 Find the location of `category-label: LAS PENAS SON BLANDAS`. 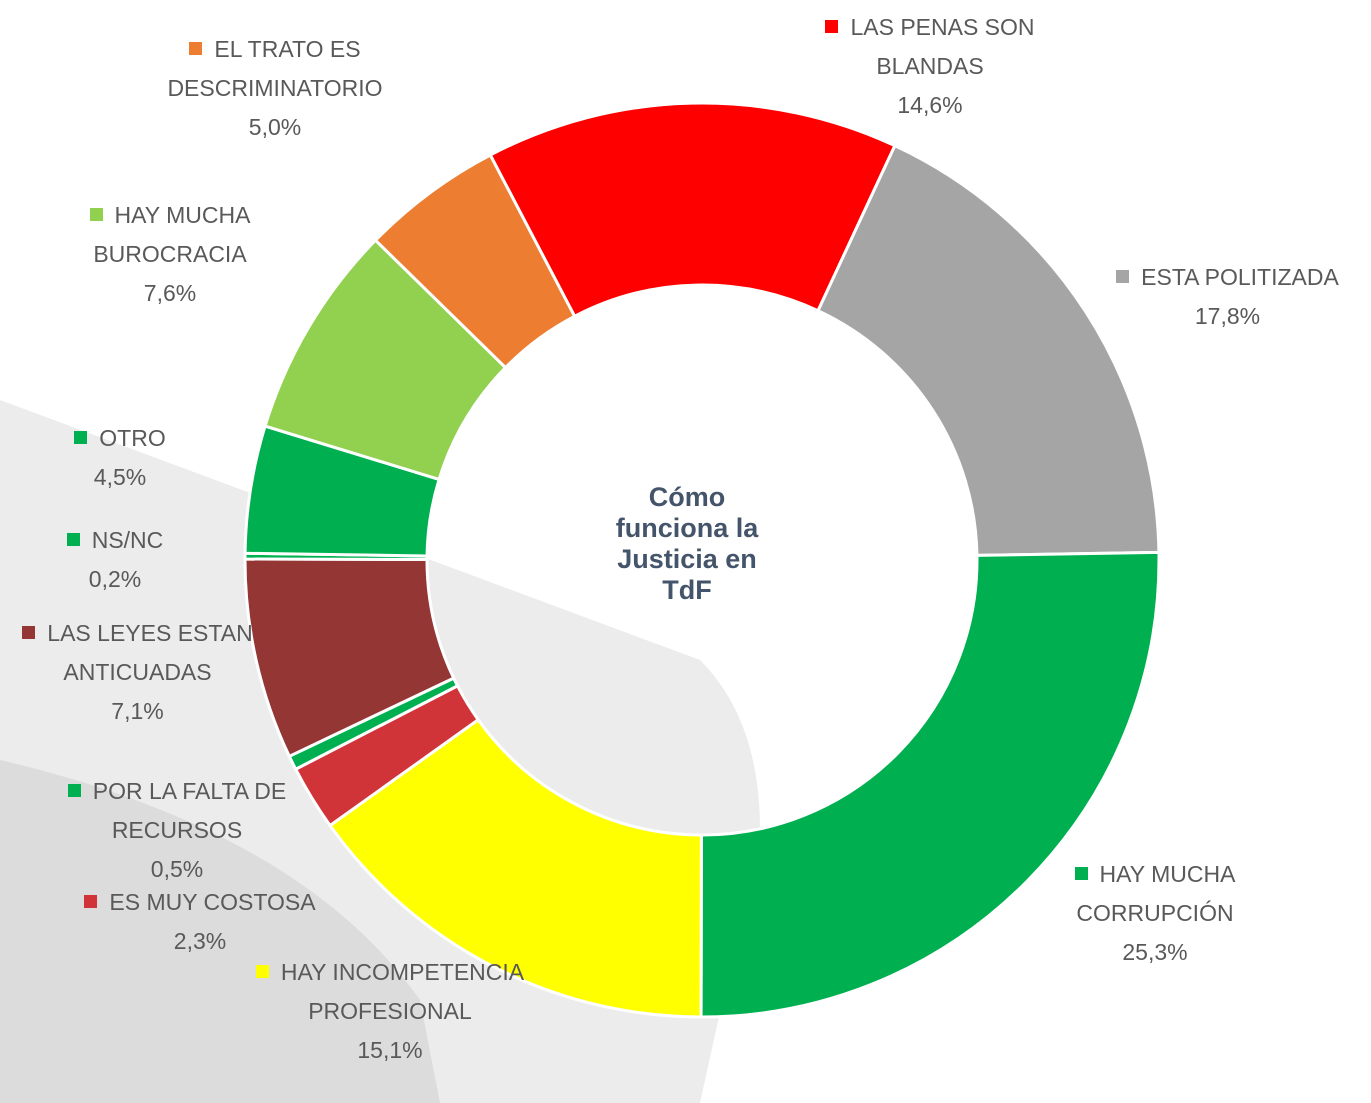

category-label: LAS PENAS SON BLANDAS is located at coordinates (942, 46).